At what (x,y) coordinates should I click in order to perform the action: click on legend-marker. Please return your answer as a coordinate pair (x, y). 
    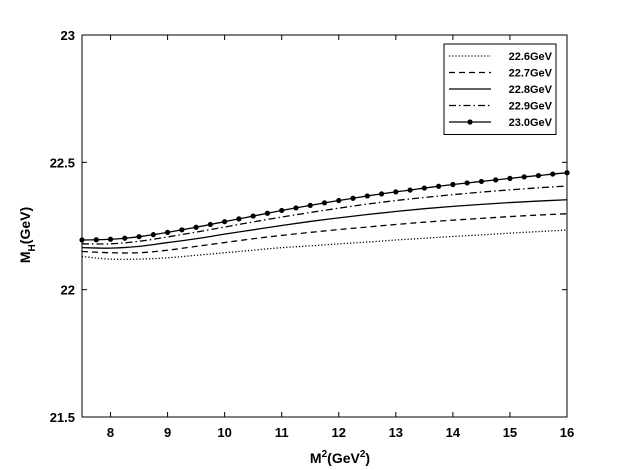
    Looking at the image, I should click on (470, 122).